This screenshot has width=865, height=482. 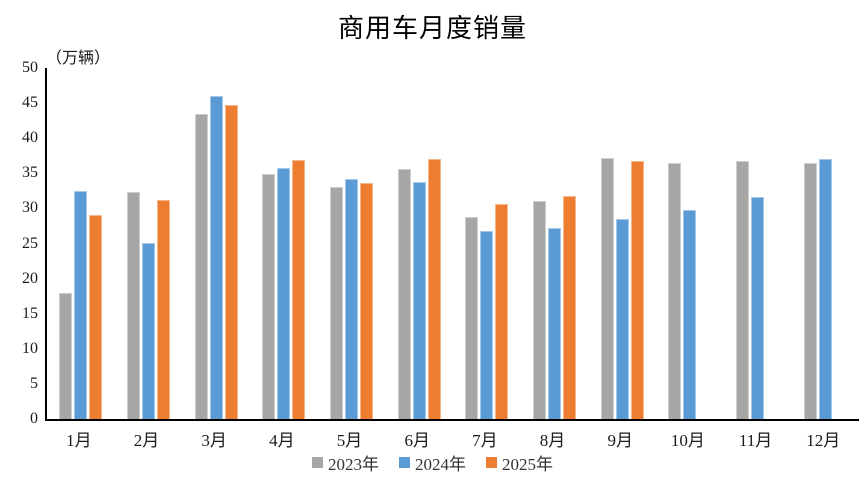 I want to click on y-axis-unit-label: （万辆）, so click(x=78, y=58).